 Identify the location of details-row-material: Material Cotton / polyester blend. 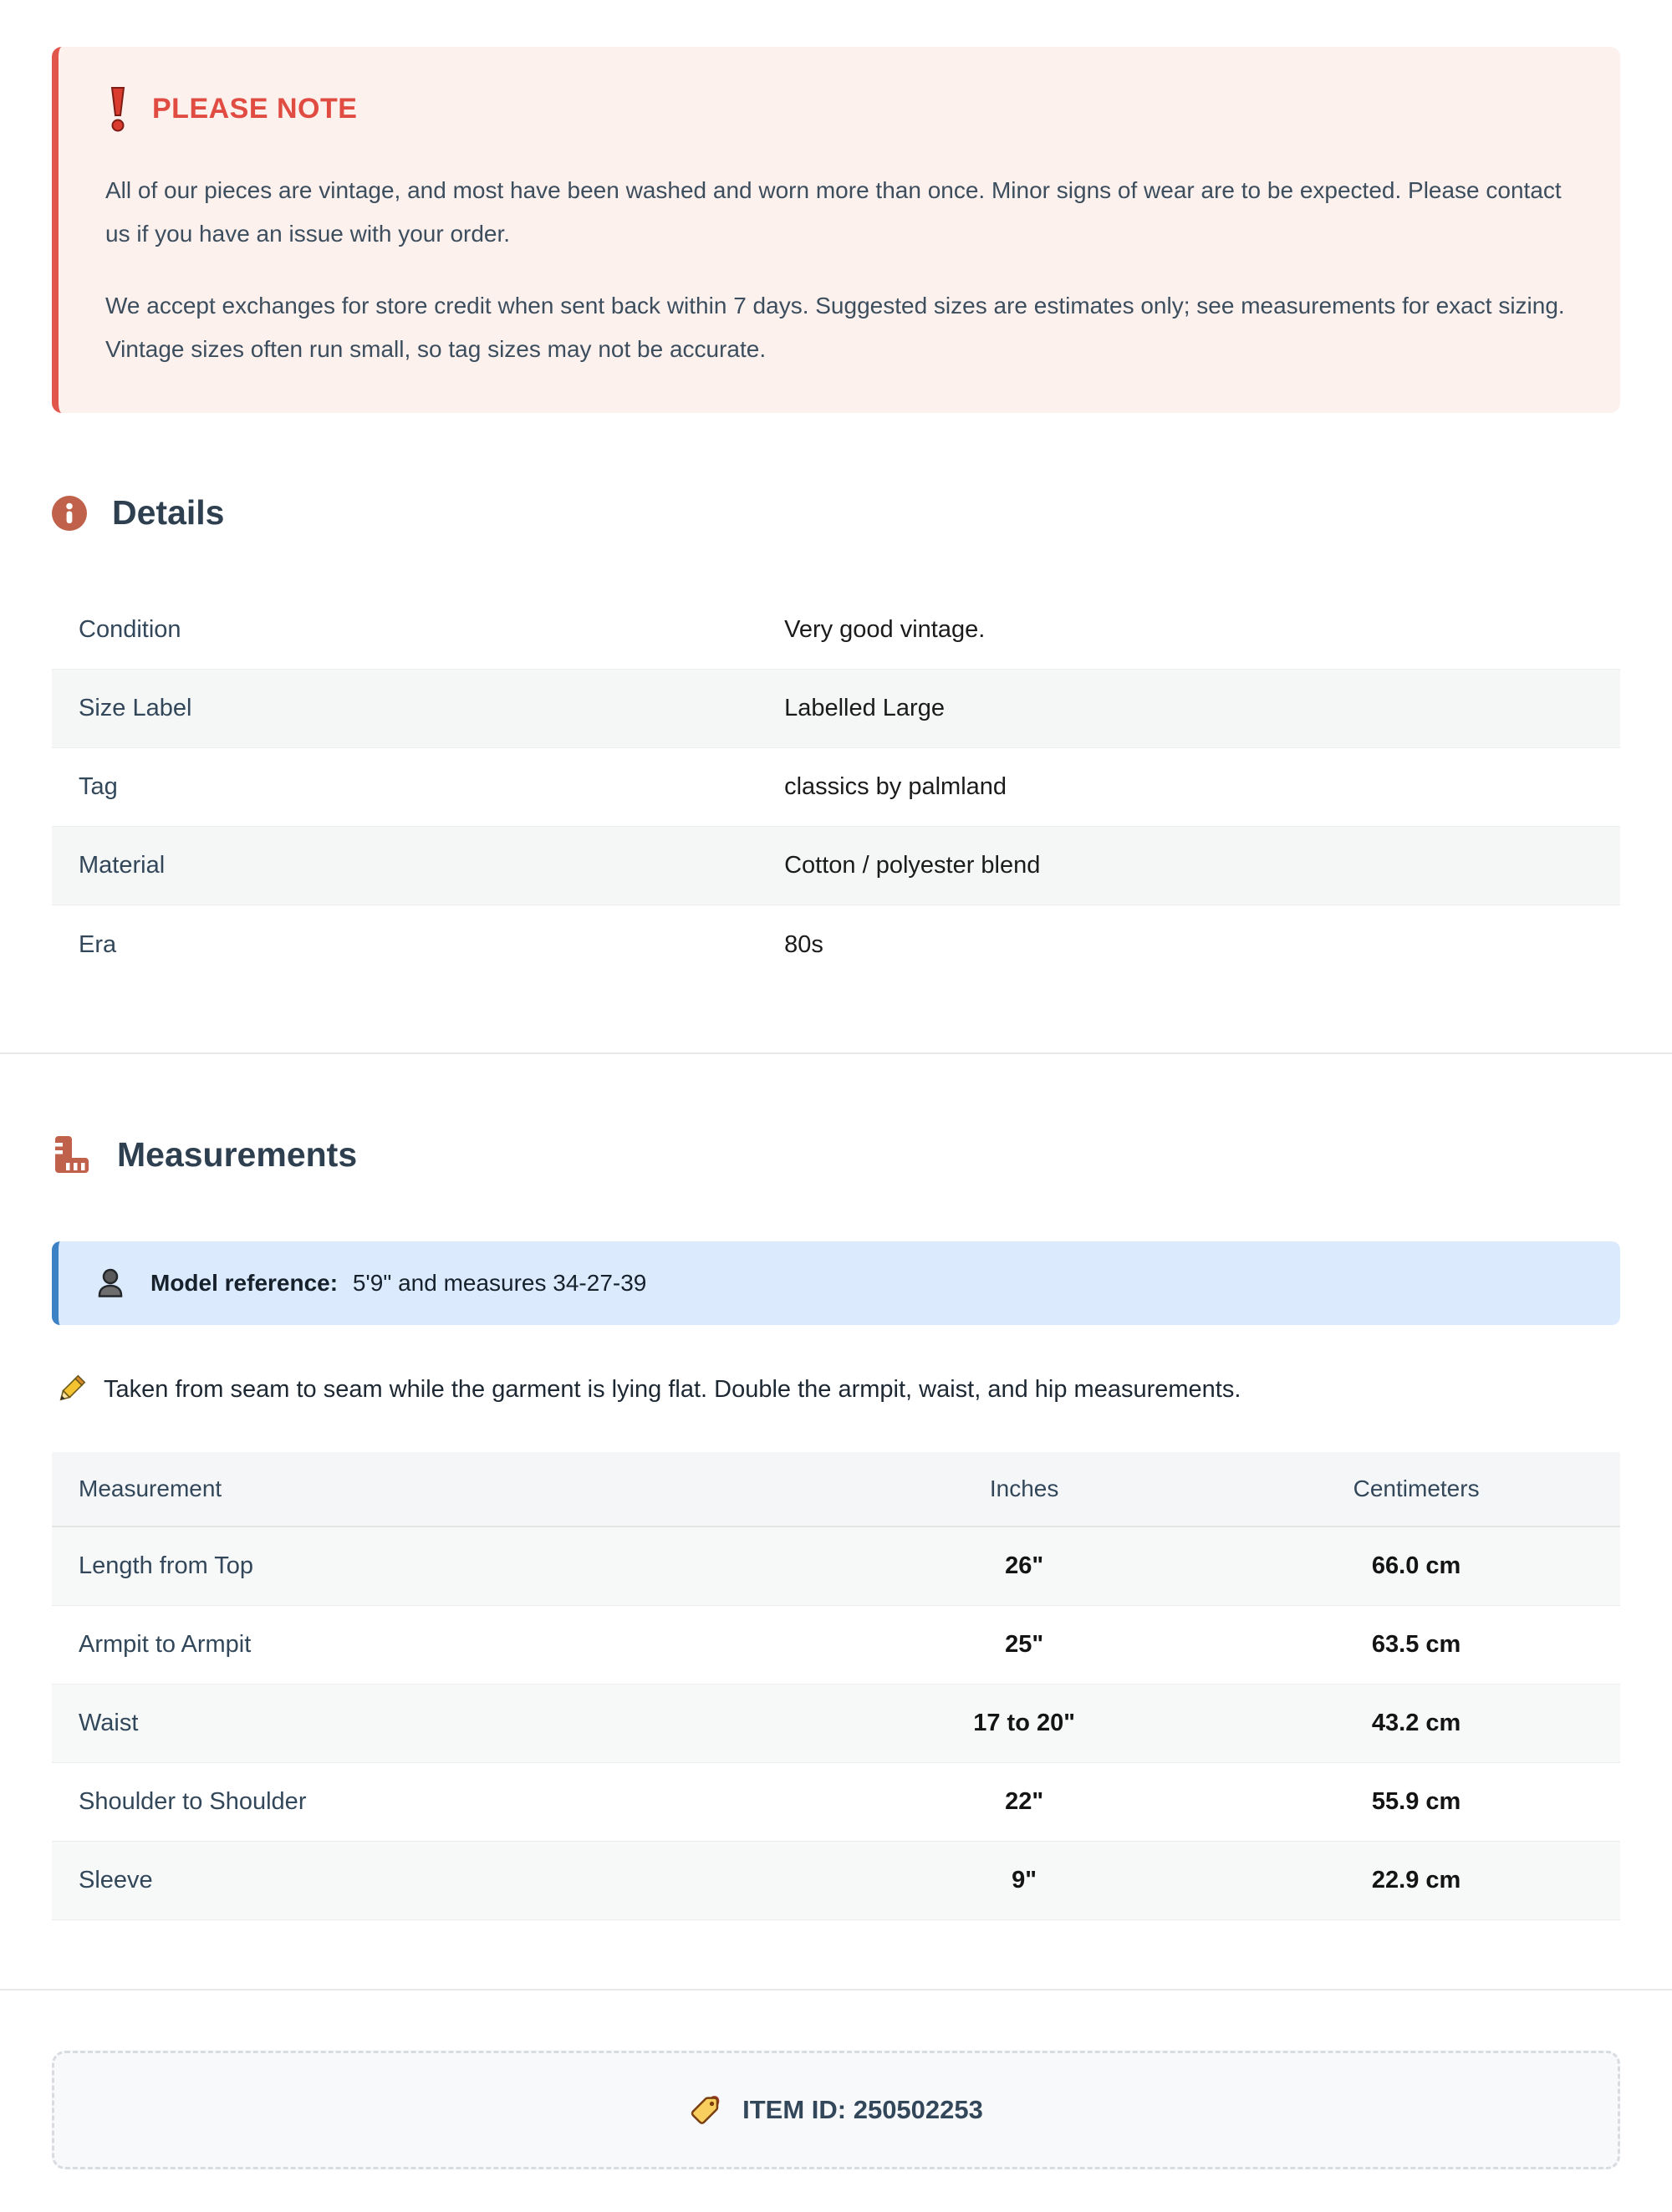
(836, 866).